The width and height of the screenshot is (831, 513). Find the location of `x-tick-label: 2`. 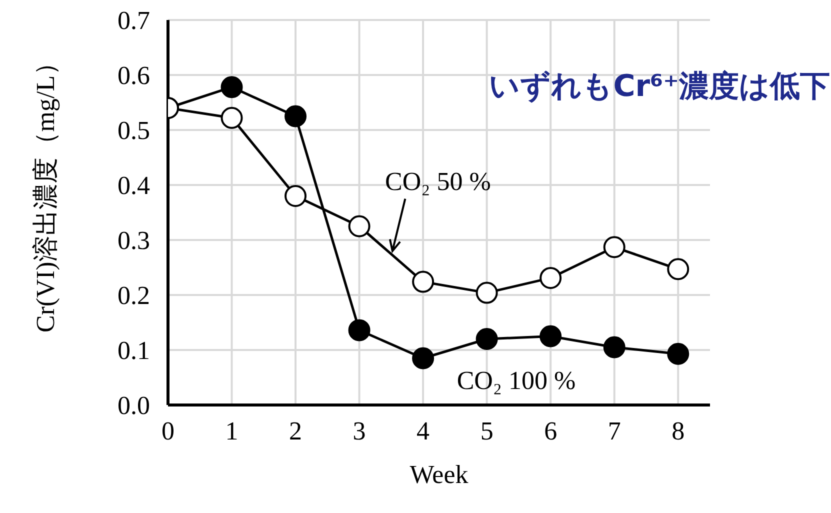

x-tick-label: 2 is located at coordinates (295, 431).